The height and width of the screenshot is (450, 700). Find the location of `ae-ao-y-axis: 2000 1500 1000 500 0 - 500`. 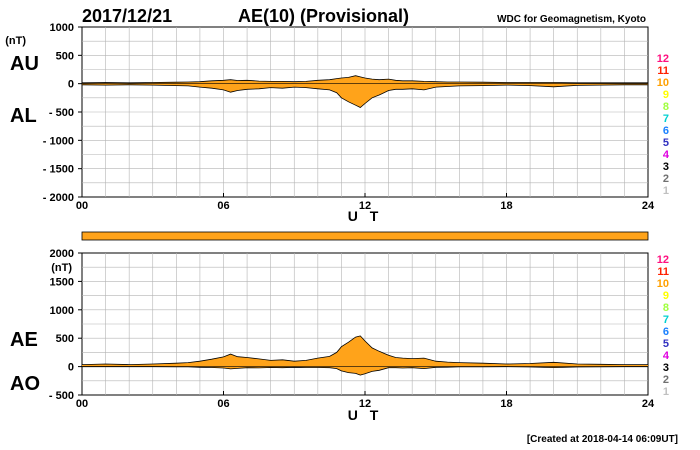

ae-ao-y-axis: 2000 1500 1000 500 0 - 500 is located at coordinates (65, 325).